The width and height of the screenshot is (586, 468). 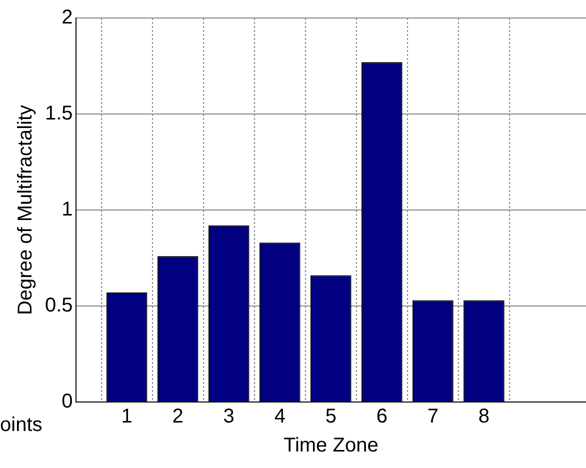 I want to click on x-tick-label: 5, so click(x=330, y=417).